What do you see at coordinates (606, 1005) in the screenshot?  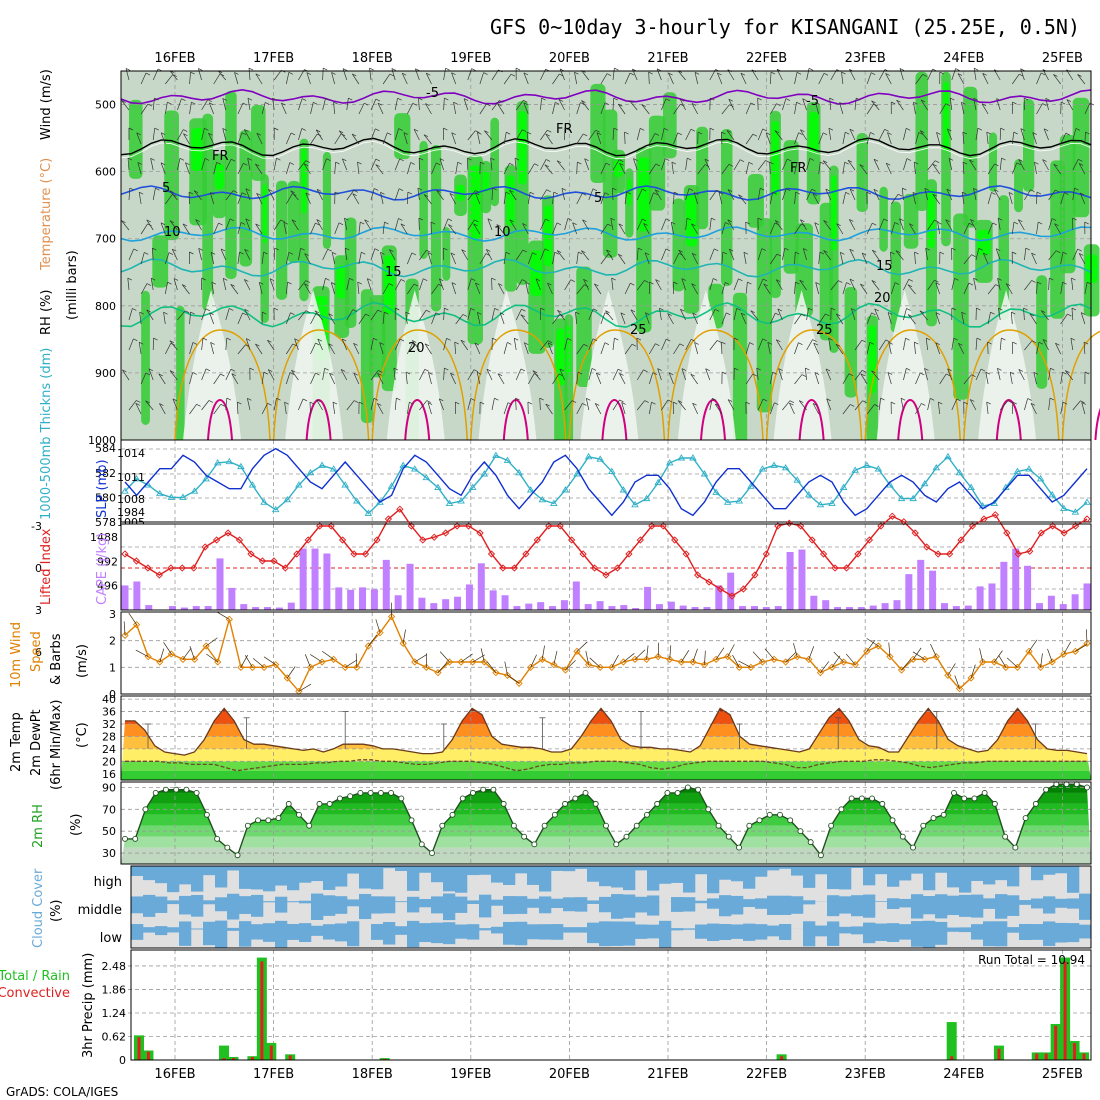 I see `precip-grid` at bounding box center [606, 1005].